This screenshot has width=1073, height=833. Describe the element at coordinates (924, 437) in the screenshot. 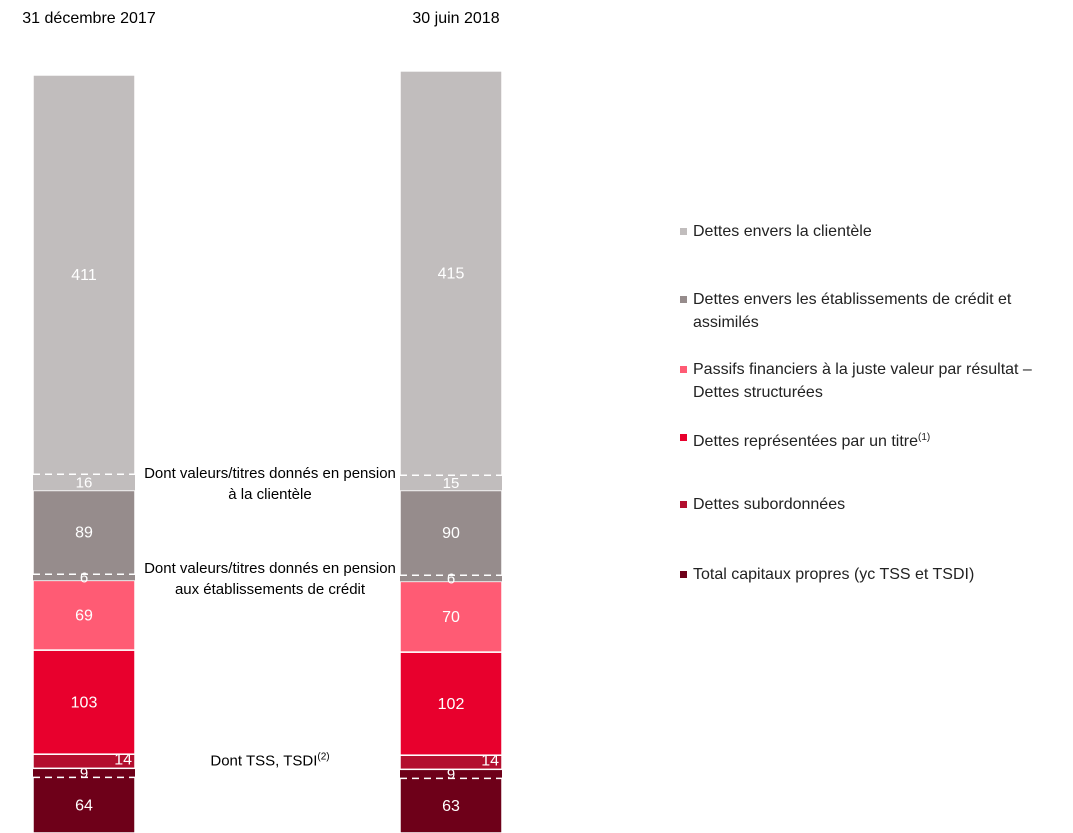

I see `legend-note: (1)` at that location.